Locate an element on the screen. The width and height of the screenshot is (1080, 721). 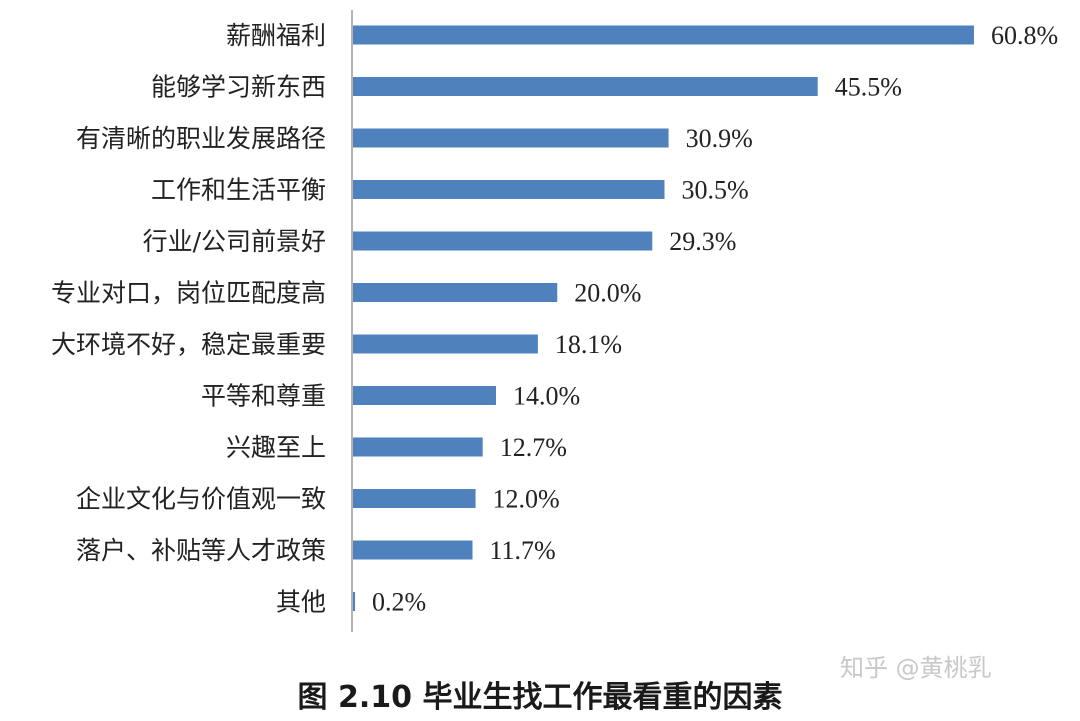
value-label: 20.0% is located at coordinates (607, 293).